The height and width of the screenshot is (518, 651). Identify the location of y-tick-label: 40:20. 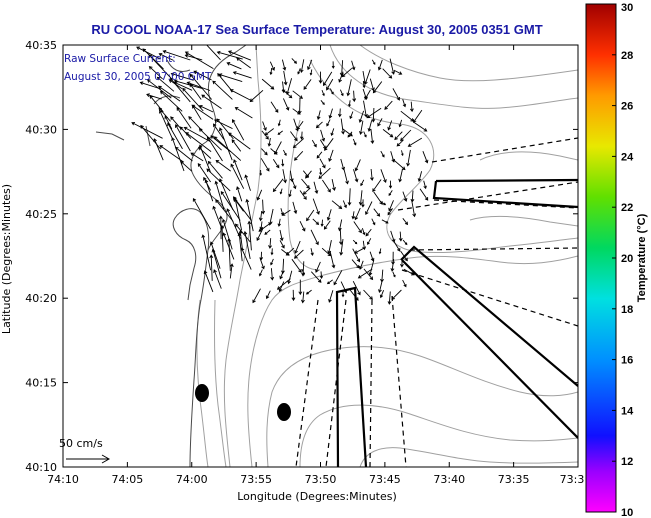
(41, 298).